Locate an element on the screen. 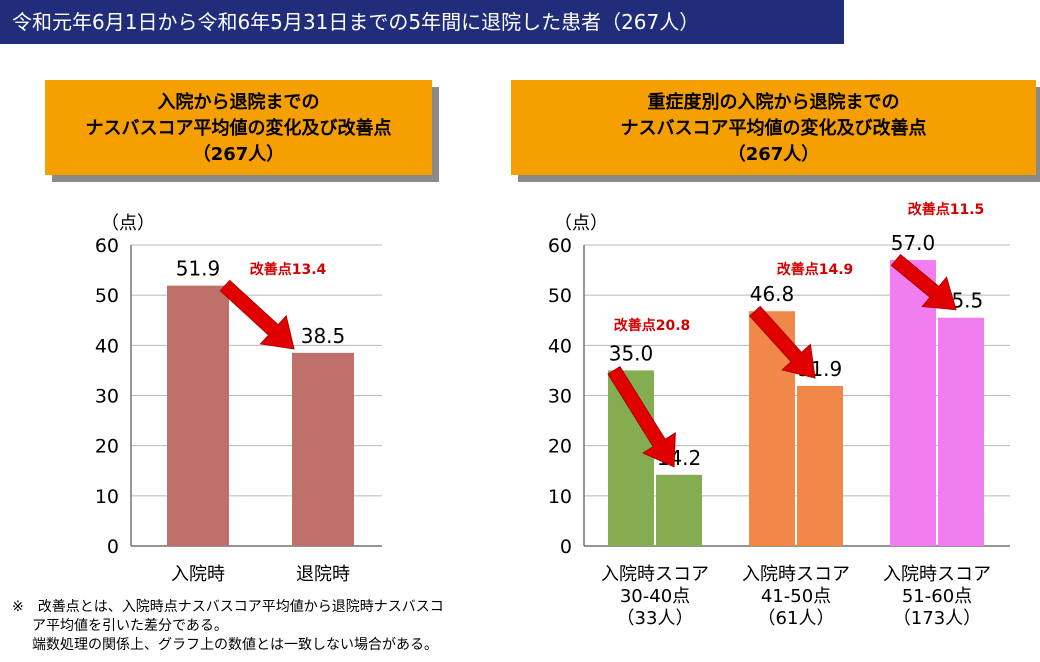  page-header: 令和元年6月1日から令和6年5月31日までの5年間に退院した患者（267人） is located at coordinates (422, 22).